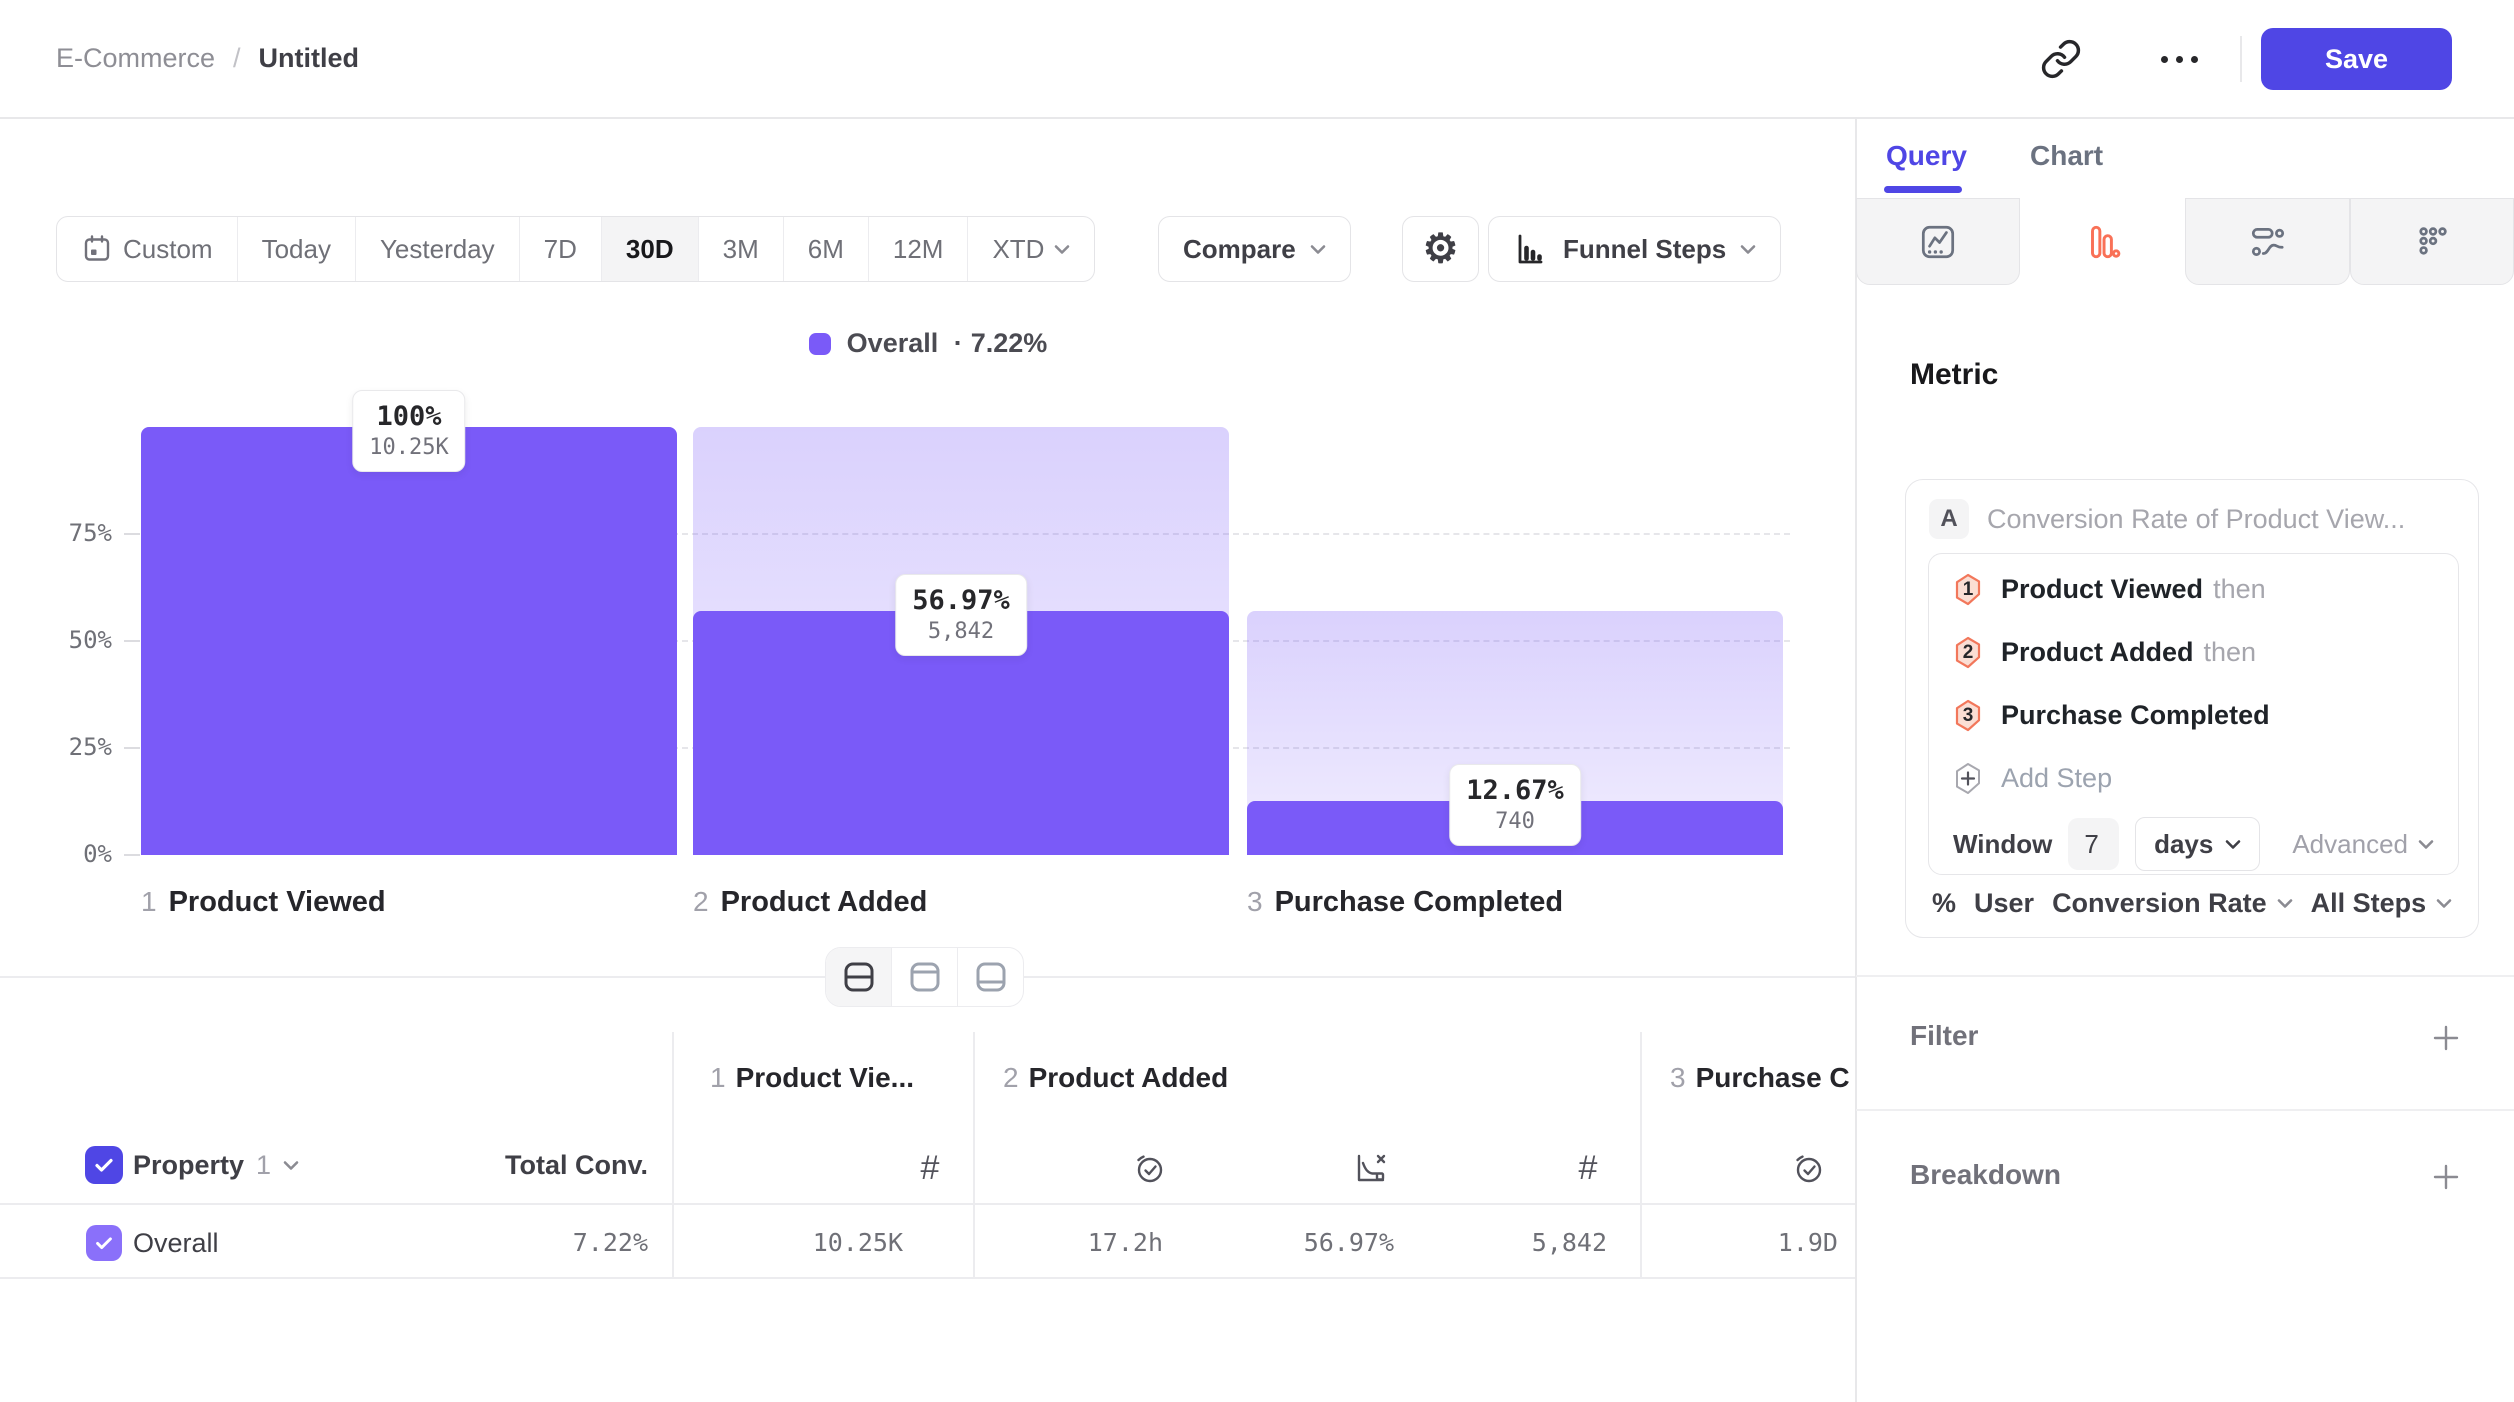  I want to click on column-header-step3: 3 Purchase C, so click(1760, 1077).